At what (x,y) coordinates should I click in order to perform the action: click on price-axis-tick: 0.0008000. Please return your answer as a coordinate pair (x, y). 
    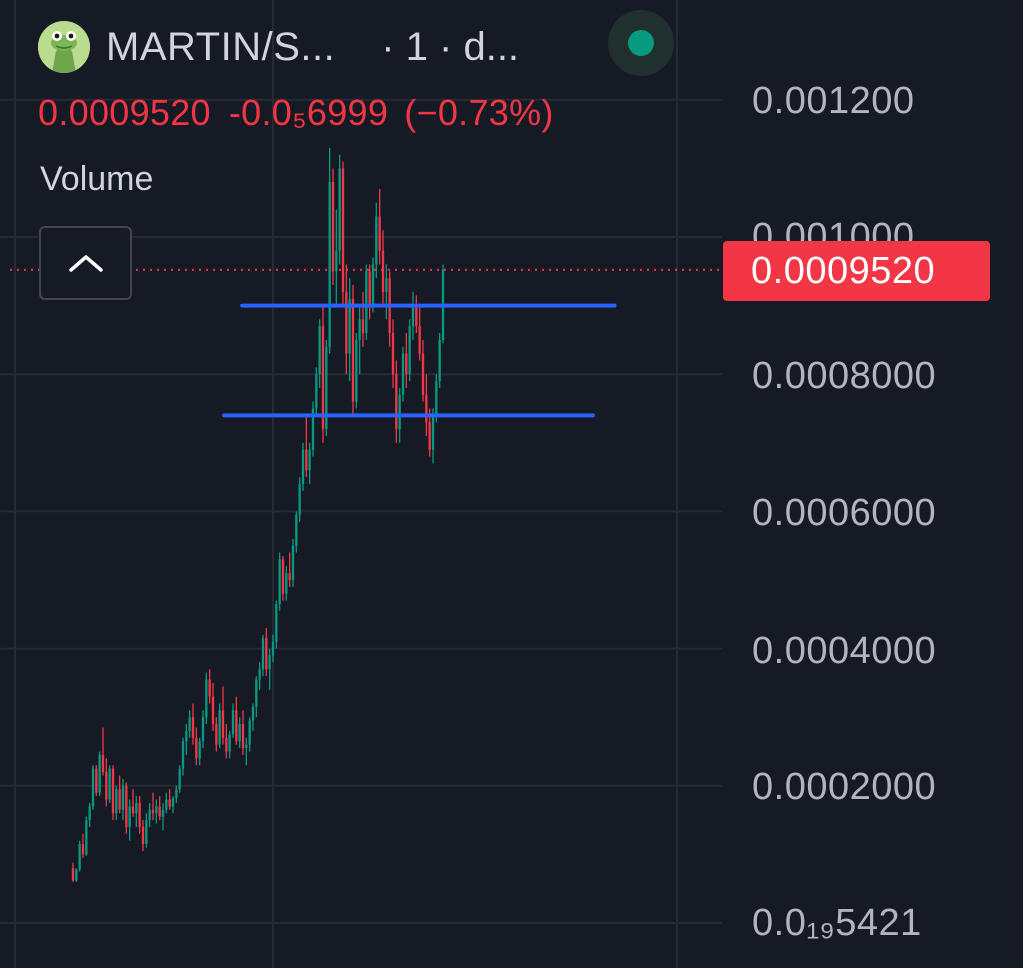
    Looking at the image, I should click on (844, 376).